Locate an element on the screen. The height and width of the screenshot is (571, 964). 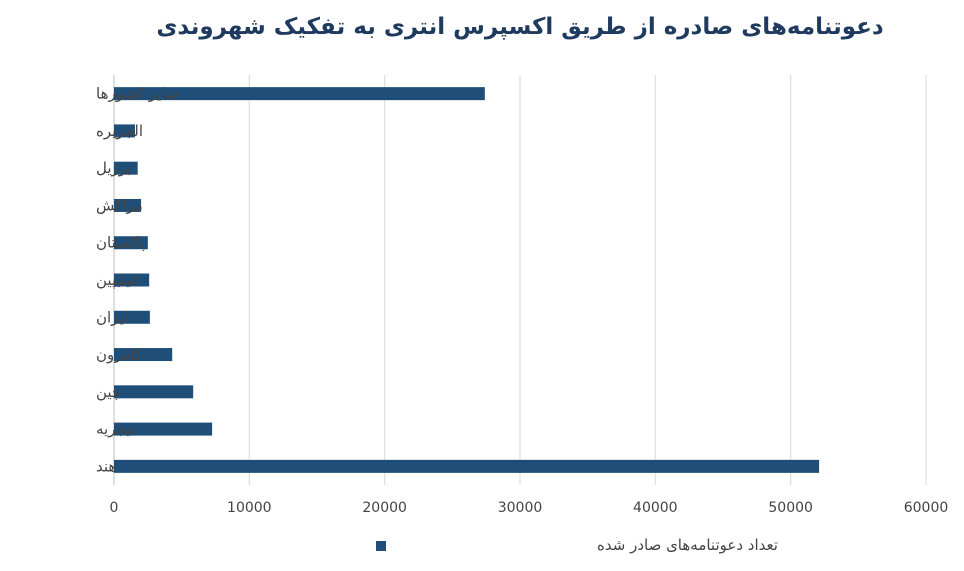
x-tick-label: 30000 is located at coordinates (520, 508).